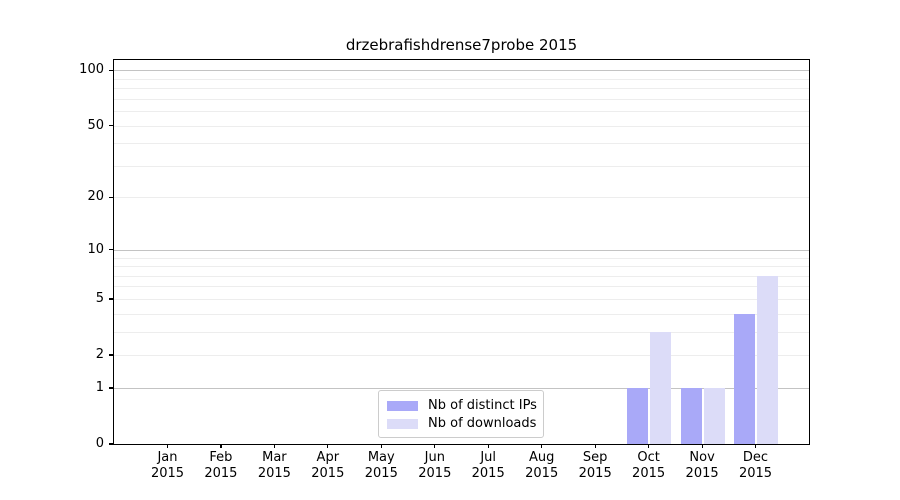 Image resolution: width=900 pixels, height=500 pixels. Describe the element at coordinates (95, 125) in the screenshot. I see `y-tick-label-50: 50` at that location.